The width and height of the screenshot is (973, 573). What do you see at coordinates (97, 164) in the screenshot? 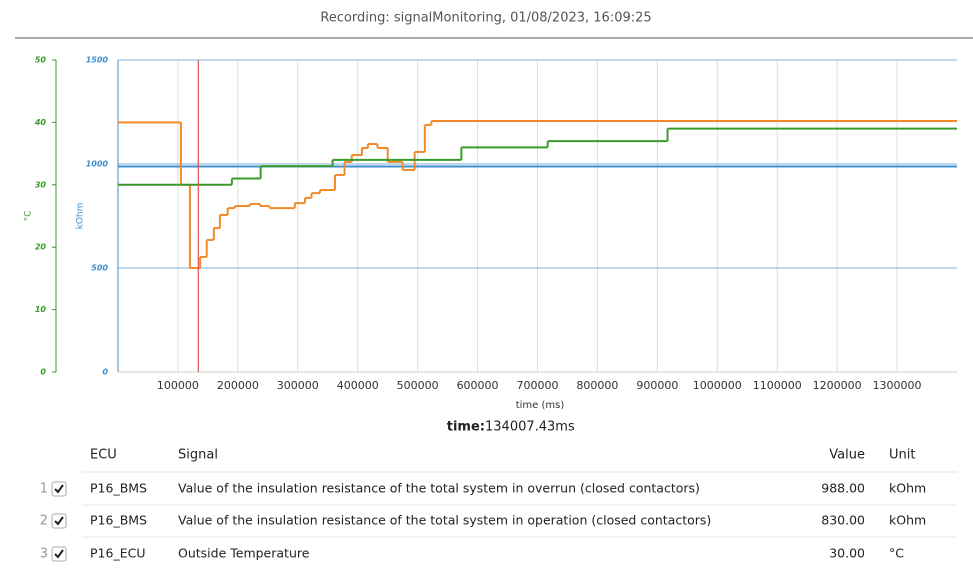
I see `y2-tick-label: 1000` at bounding box center [97, 164].